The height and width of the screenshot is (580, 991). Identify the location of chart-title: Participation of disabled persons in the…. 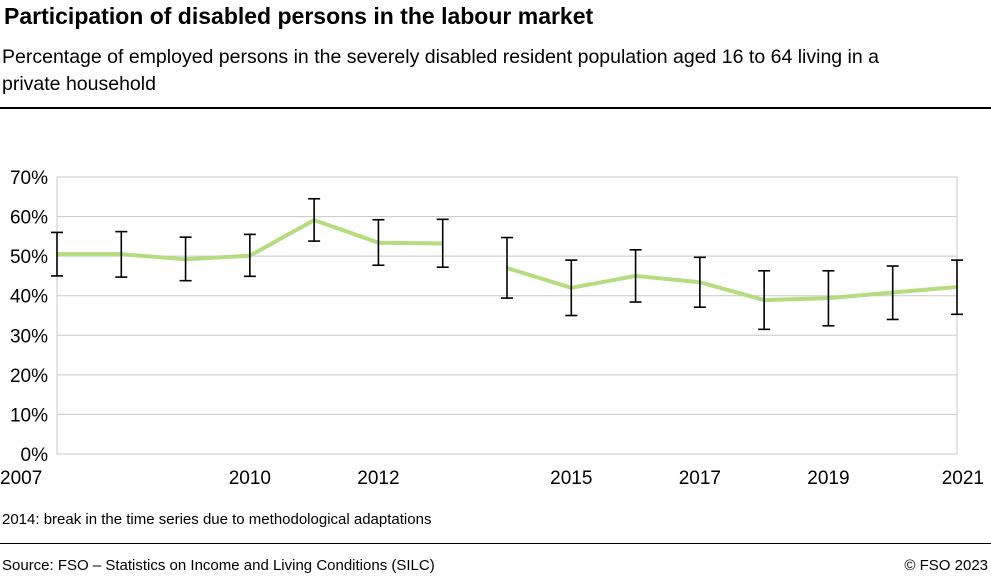
(299, 16).